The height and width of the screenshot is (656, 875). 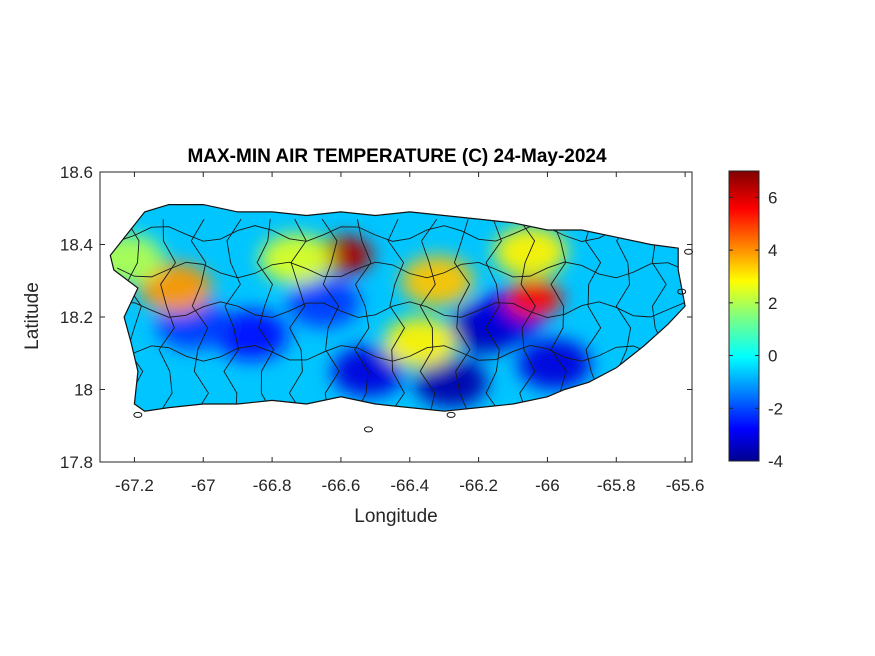 I want to click on x-tick-label: -66.4, so click(x=409, y=485).